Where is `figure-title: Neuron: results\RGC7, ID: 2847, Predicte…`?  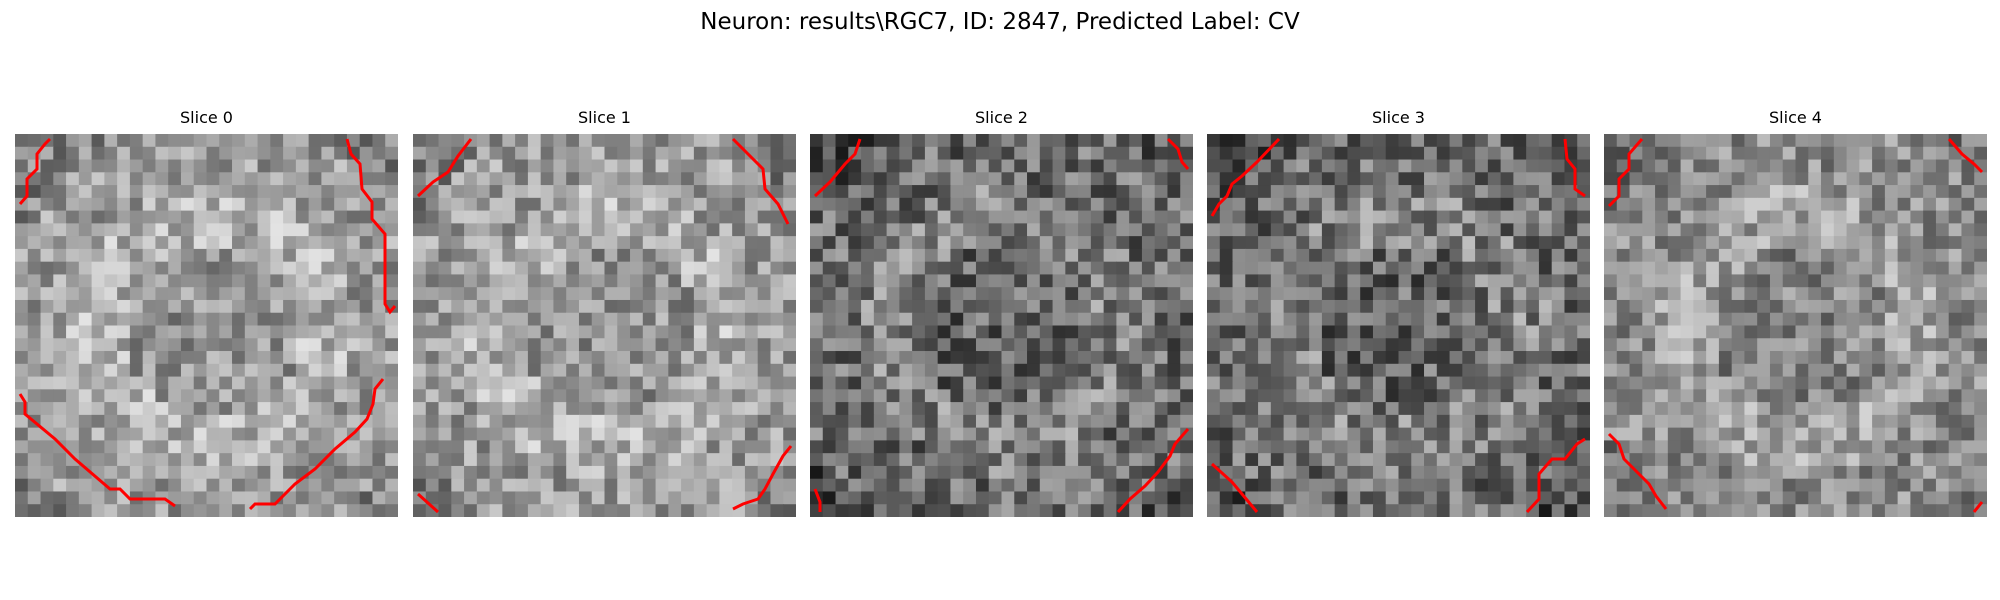 figure-title: Neuron: results\RGC7, ID: 2847, Predicte… is located at coordinates (1000, 22).